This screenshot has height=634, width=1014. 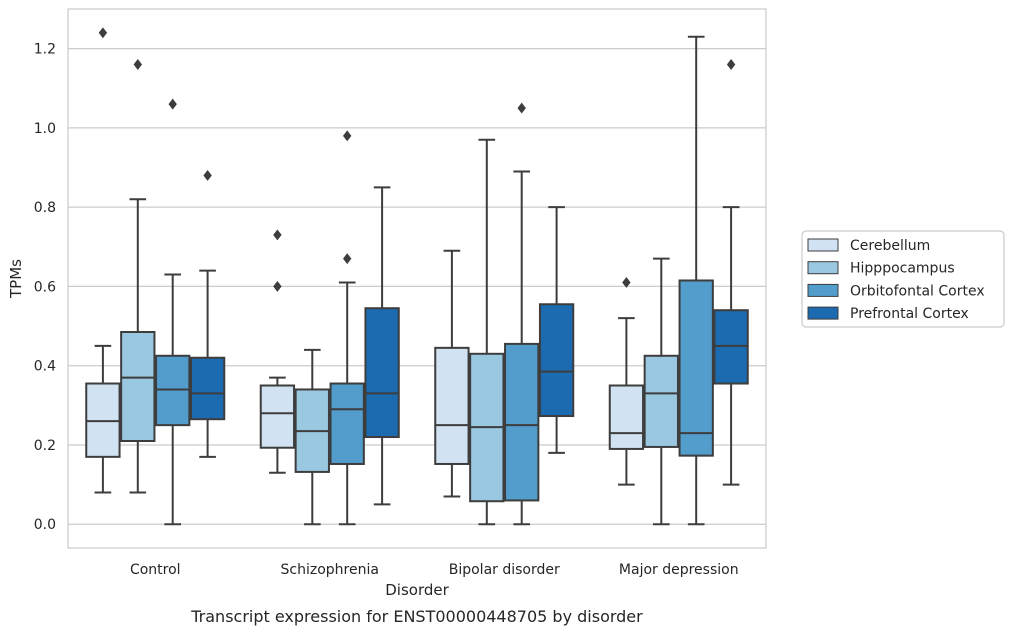 What do you see at coordinates (45, 129) in the screenshot?
I see `y-tick-label: 1.0` at bounding box center [45, 129].